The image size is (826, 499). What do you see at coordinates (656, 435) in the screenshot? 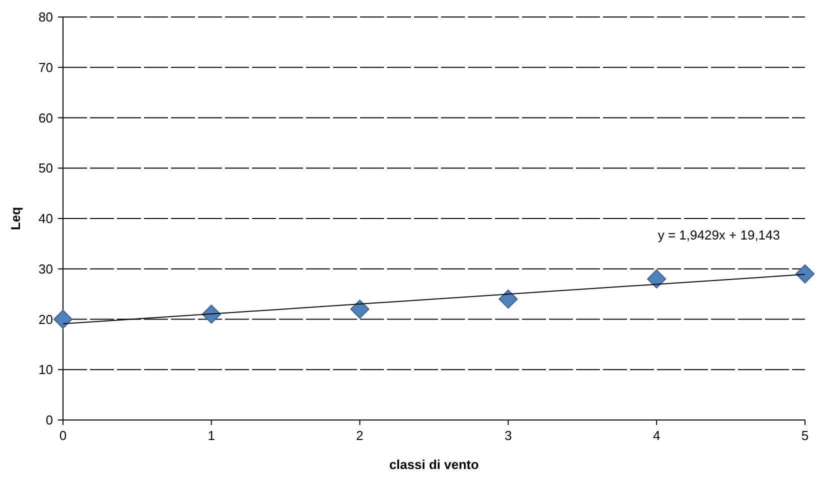
I see `x-tick-label: 4` at bounding box center [656, 435].